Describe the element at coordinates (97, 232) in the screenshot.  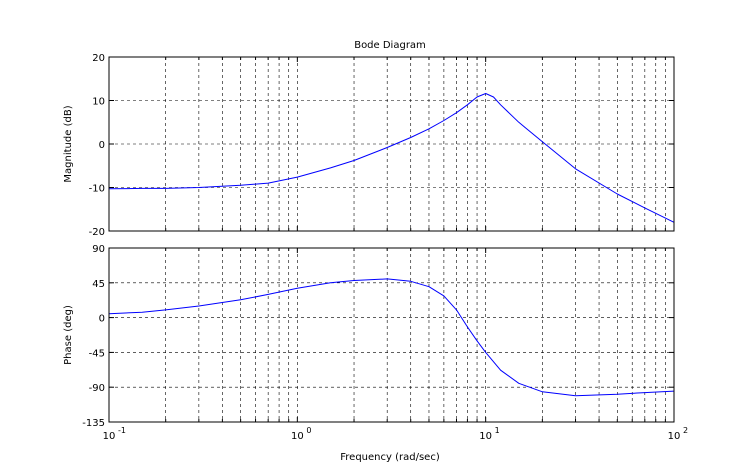
I see `magnitude-y-tick-label: -20` at that location.